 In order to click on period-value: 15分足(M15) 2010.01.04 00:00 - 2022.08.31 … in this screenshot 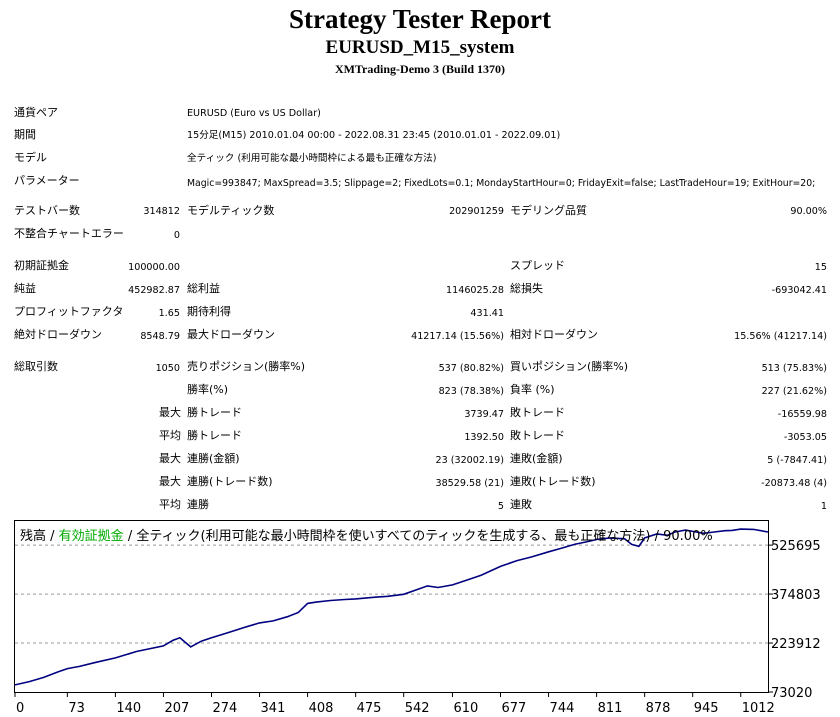, I will do `click(374, 135)`.